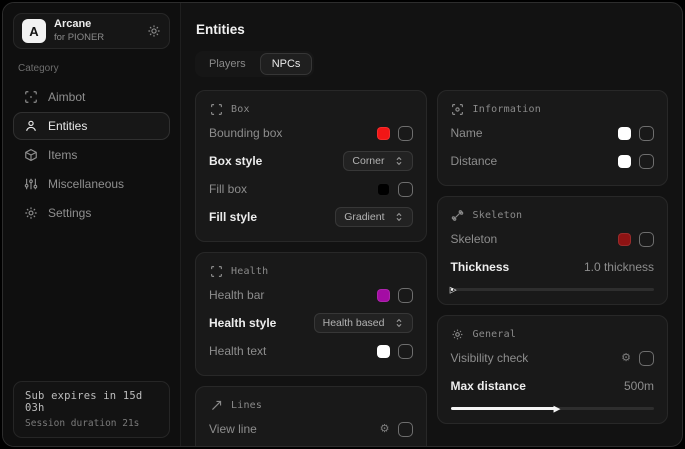 This screenshot has height=449, width=685. Describe the element at coordinates (506, 109) in the screenshot. I see `card-title: Information` at that location.